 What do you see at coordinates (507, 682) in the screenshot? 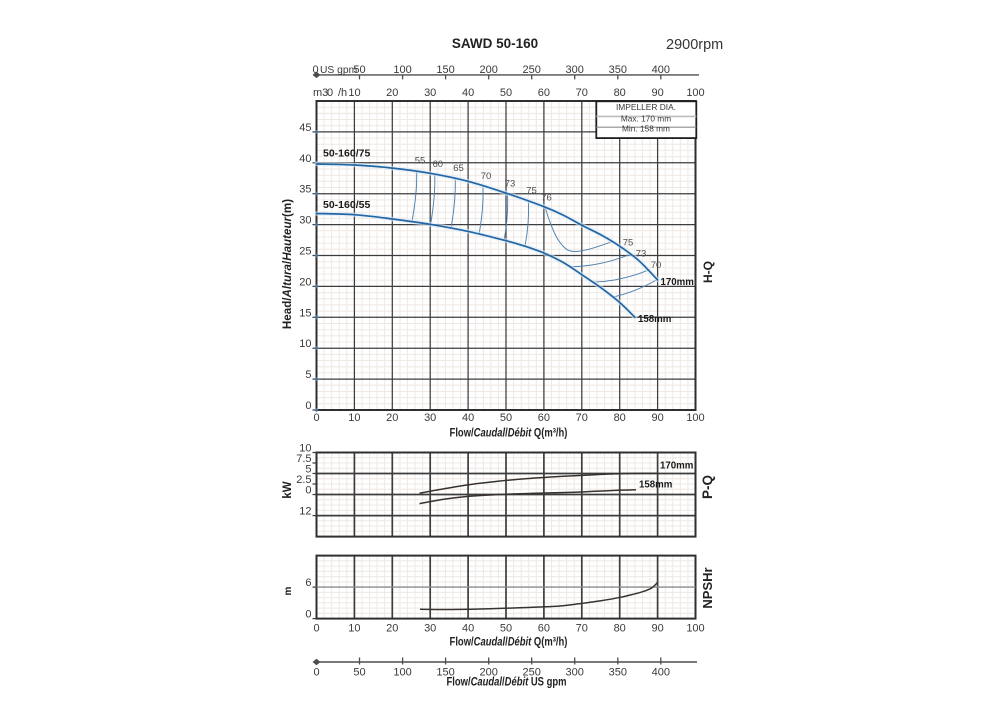
I see `svg-text: Flow/Caudal/Débit US gpm` at bounding box center [507, 682].